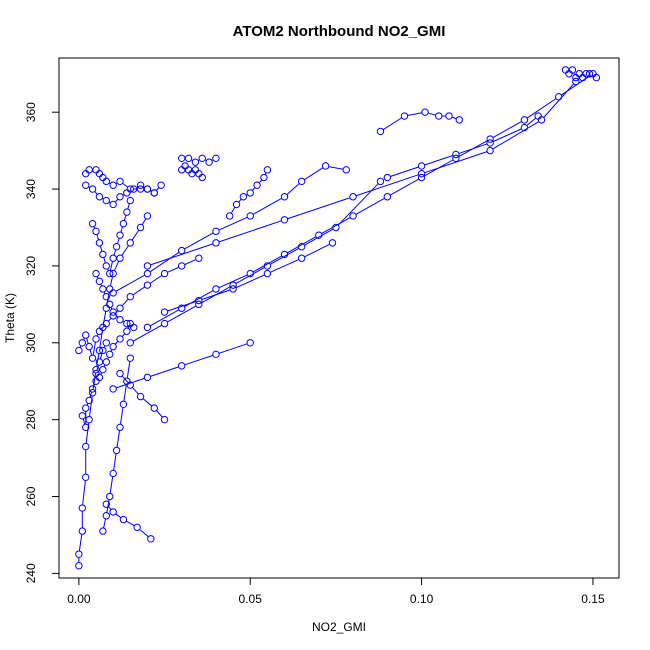 The width and height of the screenshot is (650, 650). Describe the element at coordinates (31, 342) in the screenshot. I see `y-tick-label: 300` at that location.